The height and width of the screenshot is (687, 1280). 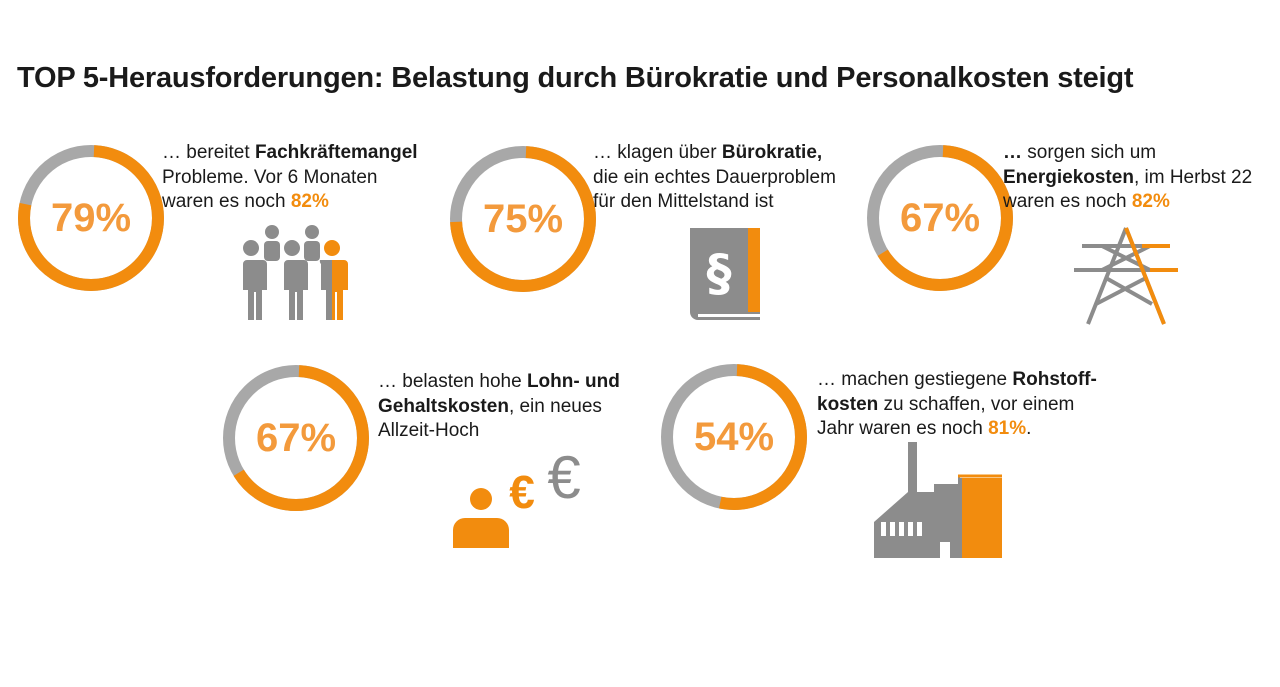 I want to click on euro-symbol-gray: €, so click(x=563, y=478).